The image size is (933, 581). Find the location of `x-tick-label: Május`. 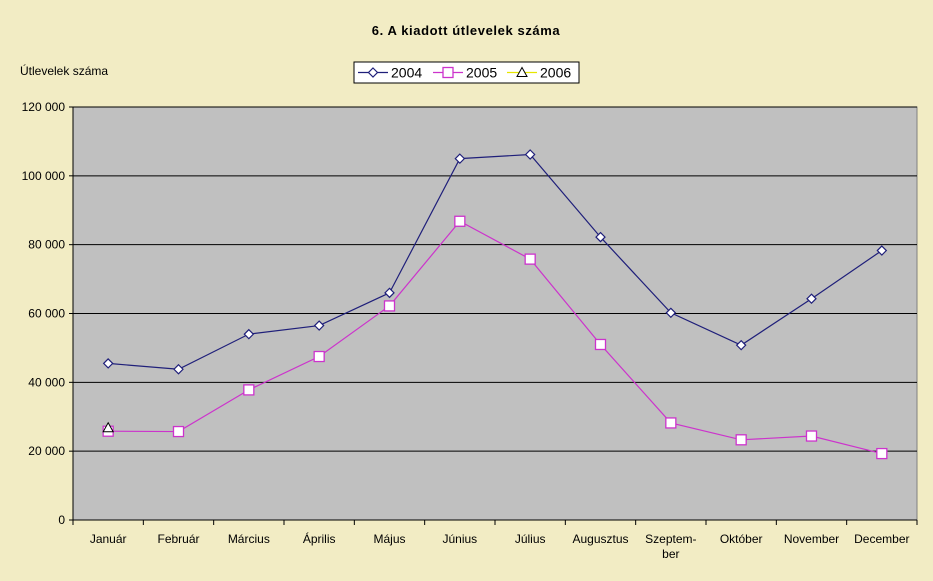

x-tick-label: Május is located at coordinates (389, 539).